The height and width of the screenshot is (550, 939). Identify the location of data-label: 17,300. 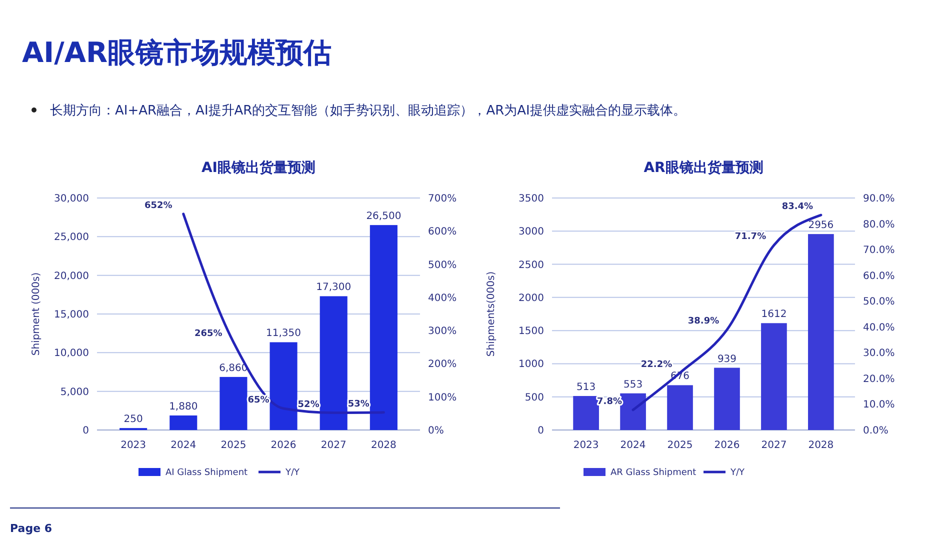
(334, 288).